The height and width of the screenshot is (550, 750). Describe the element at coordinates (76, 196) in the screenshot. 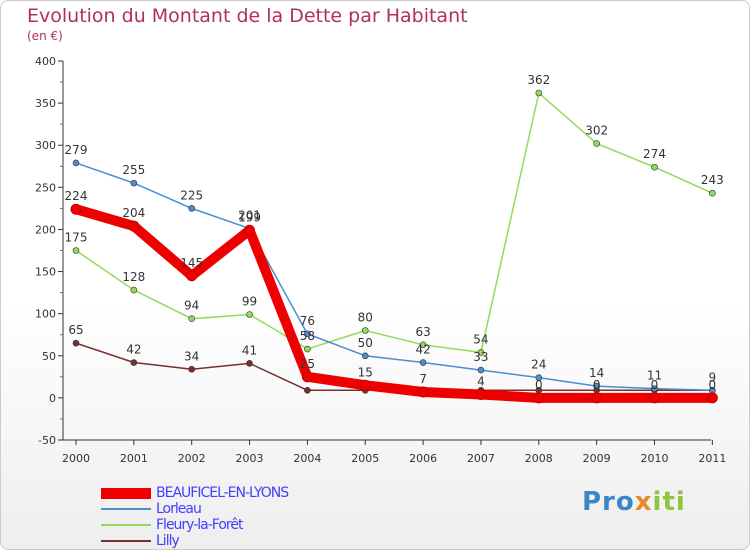

I see `data-label: 224` at that location.